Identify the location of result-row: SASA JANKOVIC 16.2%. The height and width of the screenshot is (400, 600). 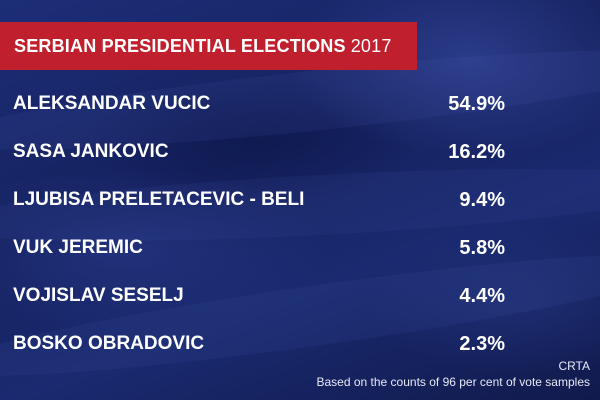
(263, 154).